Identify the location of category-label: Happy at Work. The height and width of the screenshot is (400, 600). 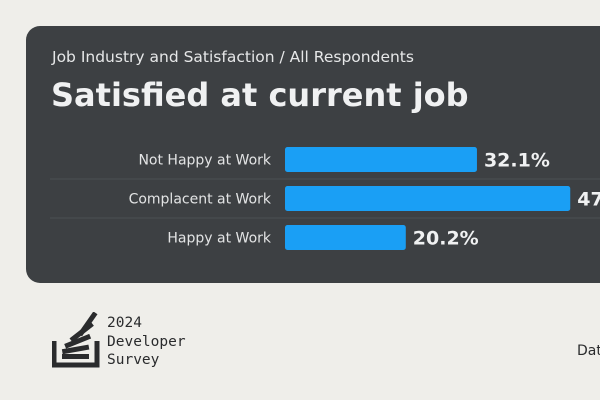
(219, 239).